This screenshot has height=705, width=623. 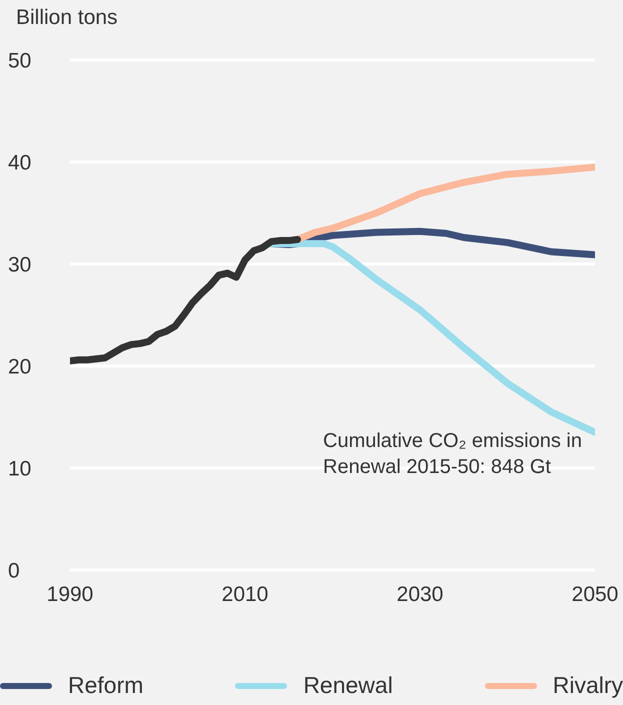 I want to click on y-tick-label: 10, so click(x=20, y=468).